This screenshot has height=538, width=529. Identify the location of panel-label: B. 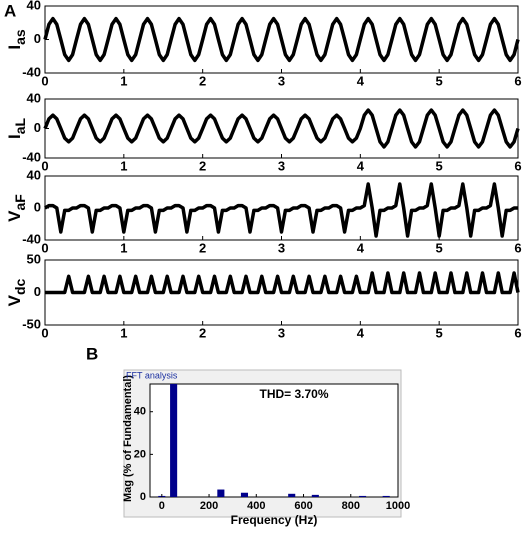
(92, 353).